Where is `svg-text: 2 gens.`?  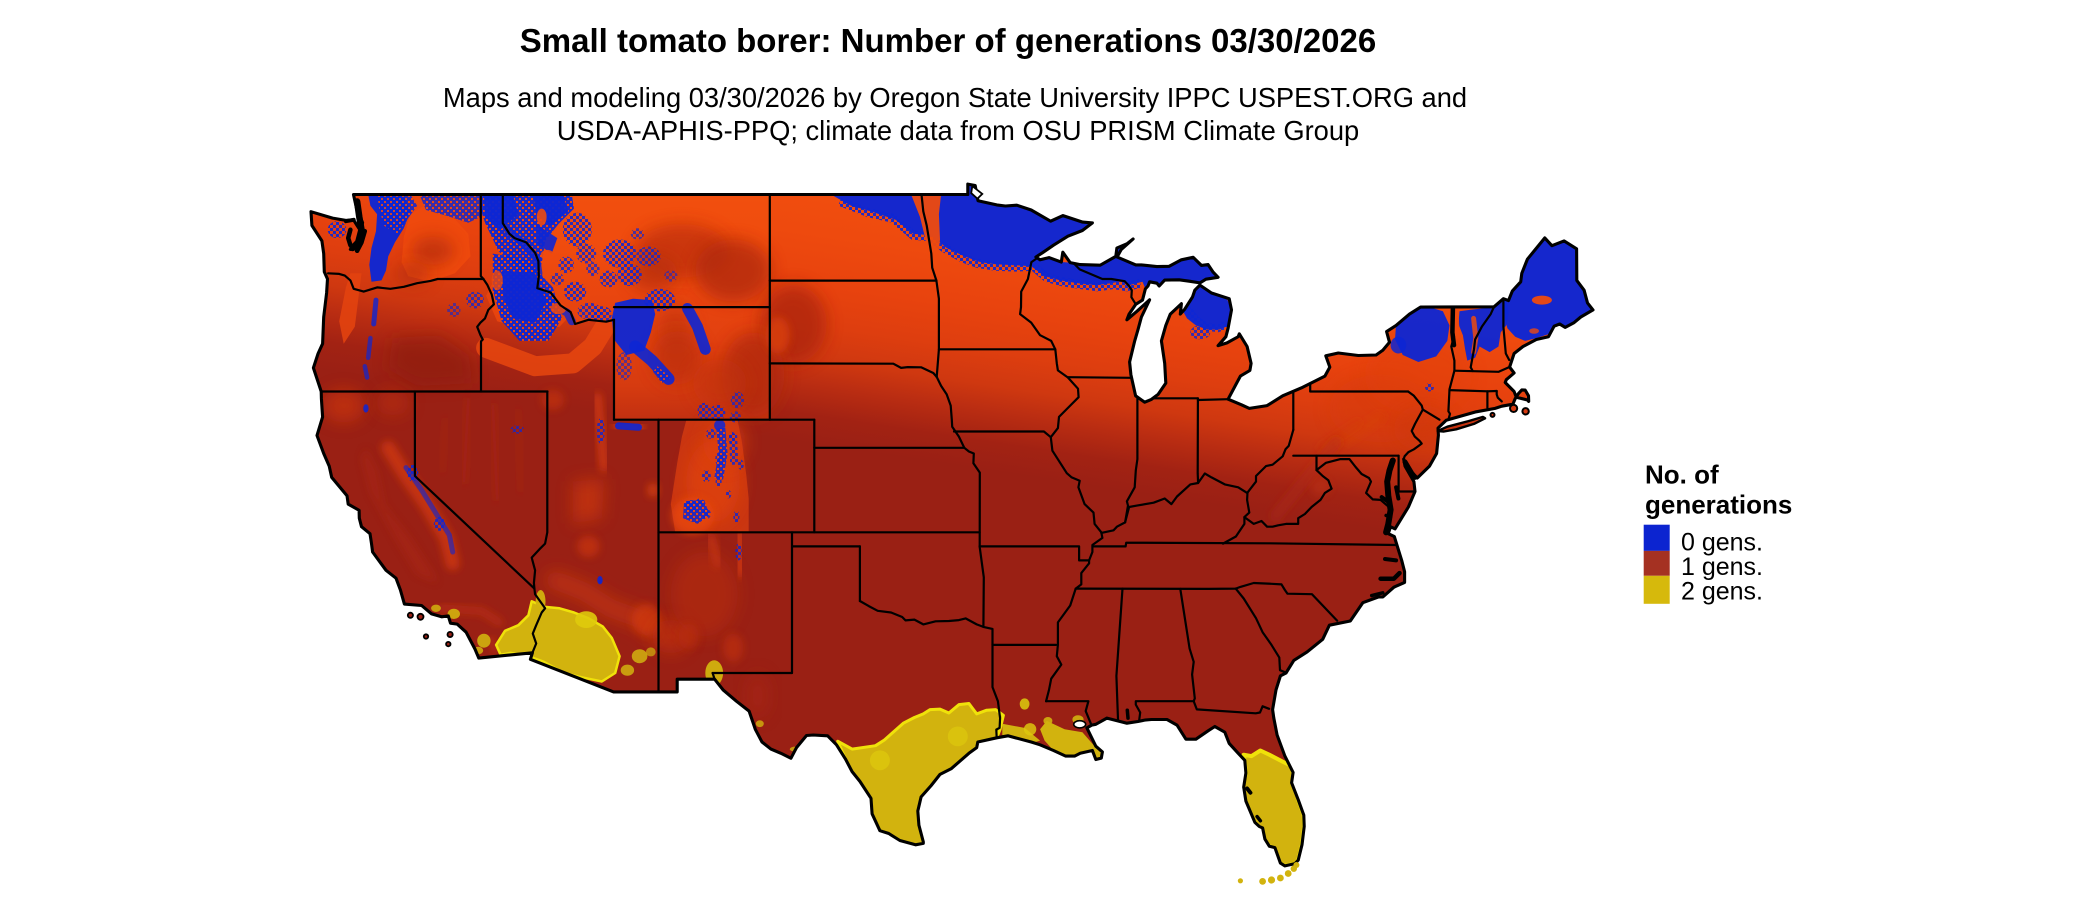 svg-text: 2 gens. is located at coordinates (1722, 592).